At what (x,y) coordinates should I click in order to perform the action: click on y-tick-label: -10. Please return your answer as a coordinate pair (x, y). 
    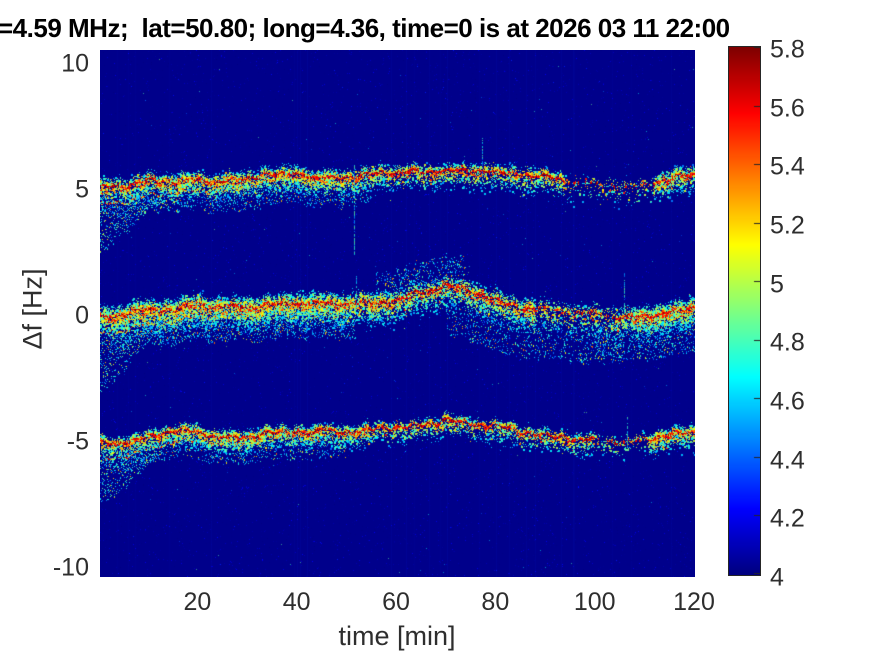
    Looking at the image, I should click on (70, 567).